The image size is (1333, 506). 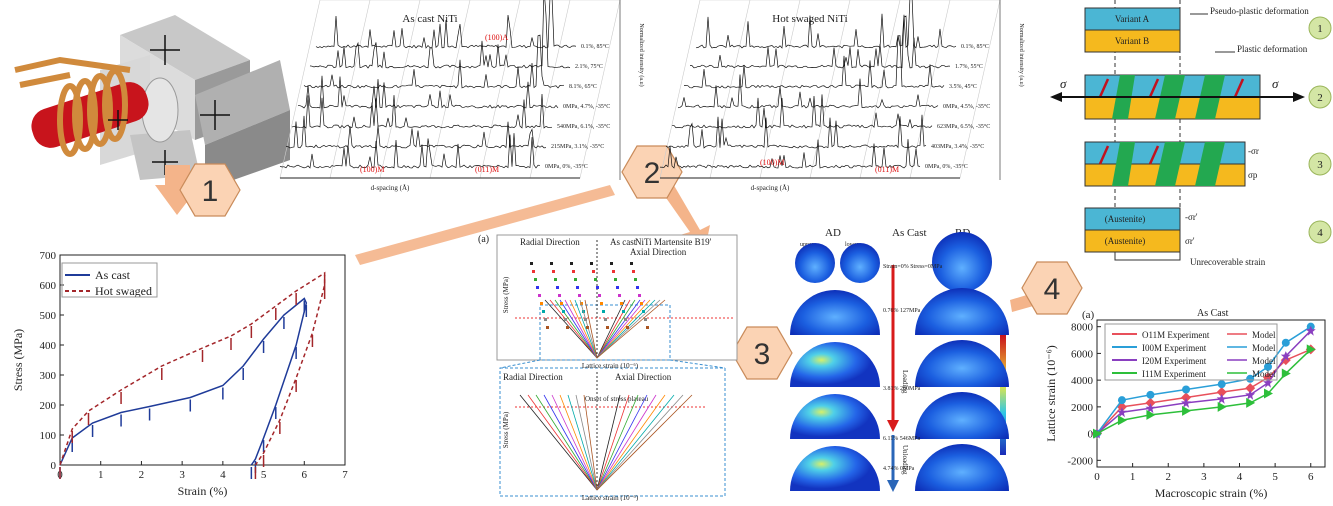 I want to click on stage-number: 4, so click(x=1320, y=233).